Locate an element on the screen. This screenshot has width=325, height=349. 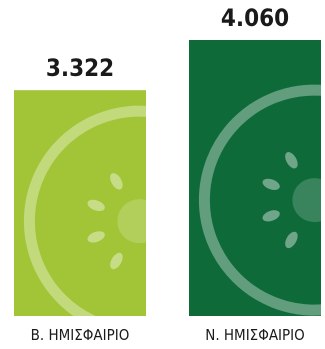
category-label-n-hemisphere: Ν. ΗΜΙΣΦΑΙΡΙΟ is located at coordinates (255, 335).